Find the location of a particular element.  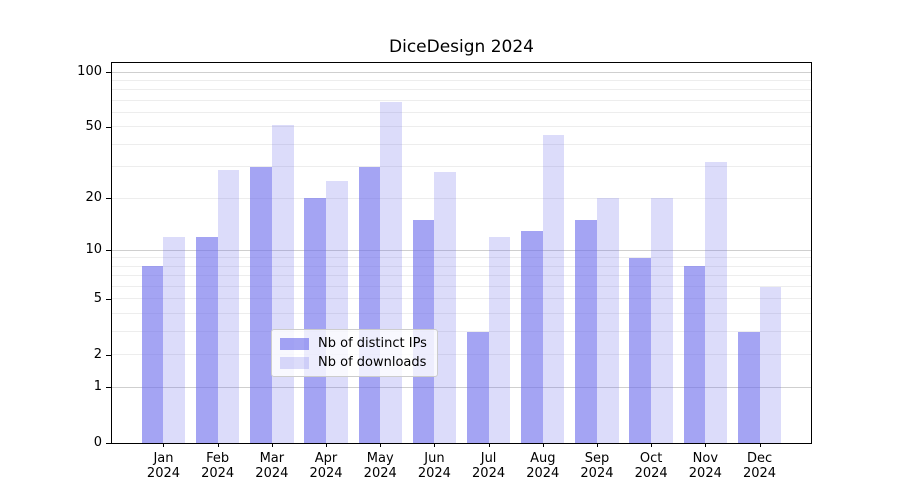

bar-ips-mar is located at coordinates (261, 304).